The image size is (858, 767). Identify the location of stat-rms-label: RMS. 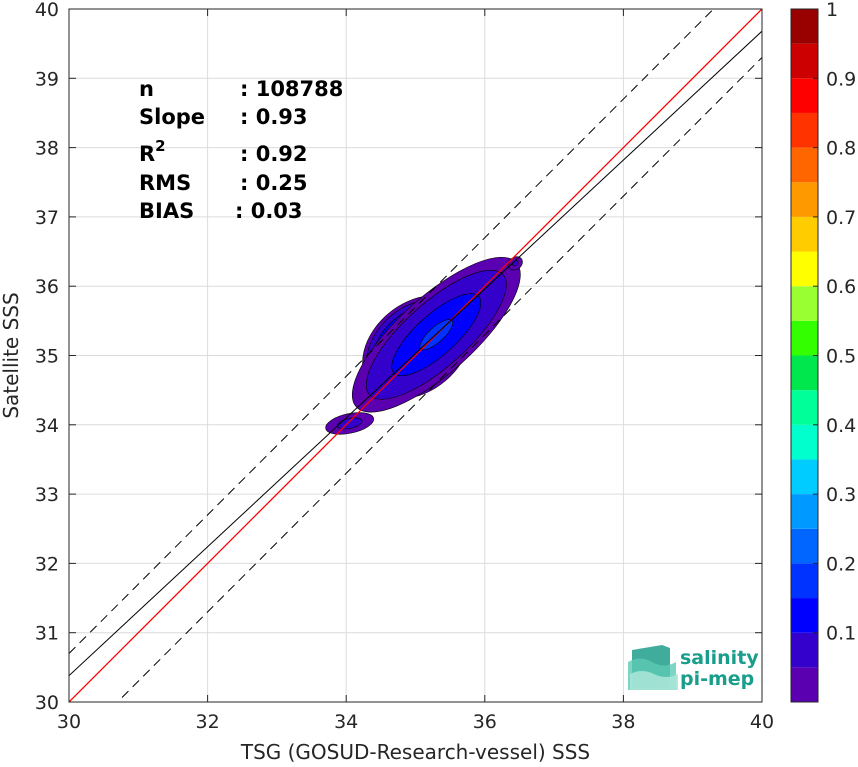
(165, 183).